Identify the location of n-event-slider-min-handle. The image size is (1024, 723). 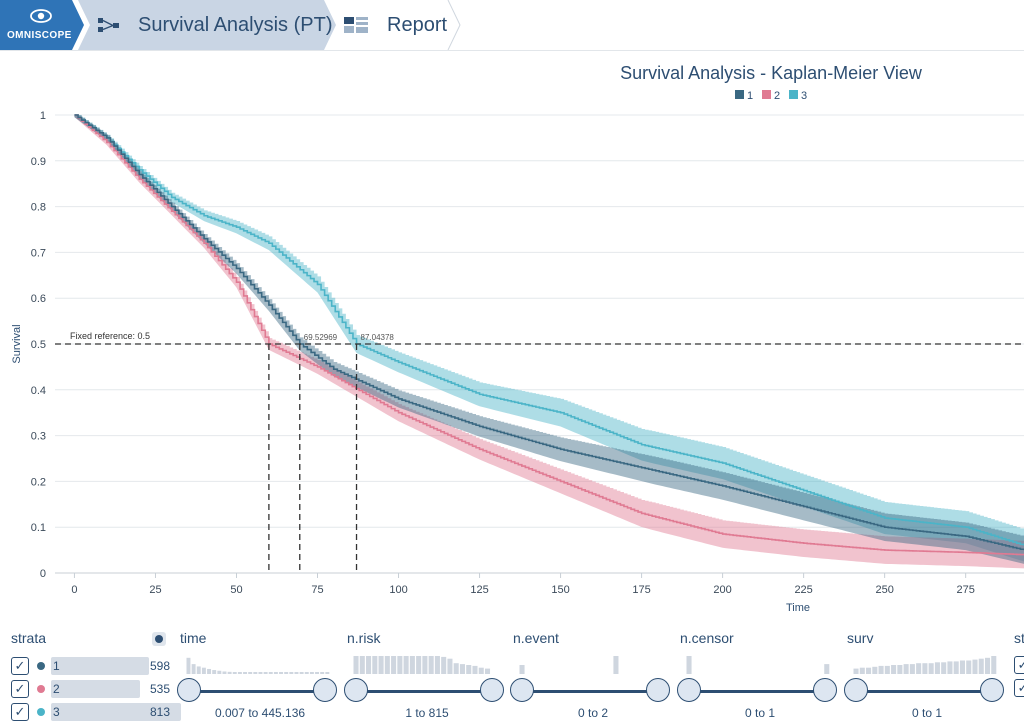
(522, 690).